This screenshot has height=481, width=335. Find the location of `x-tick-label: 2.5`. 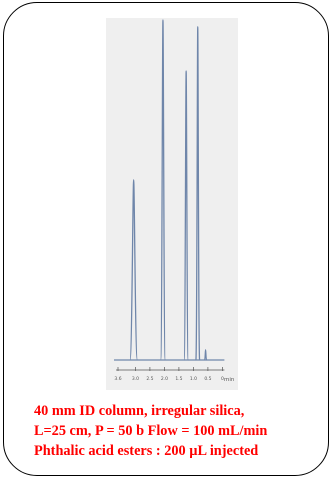

x-tick-label: 2.5 is located at coordinates (149, 379).